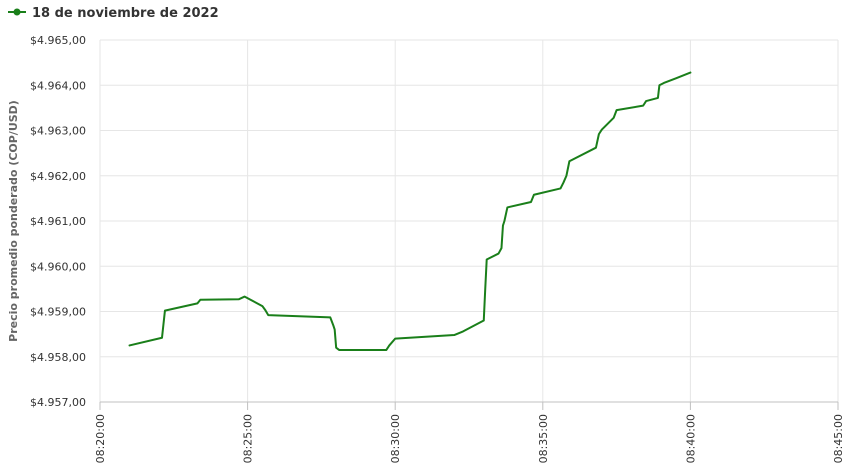  Describe the element at coordinates (838, 438) in the screenshot. I see `x-tick-label: 08:45:00` at that location.